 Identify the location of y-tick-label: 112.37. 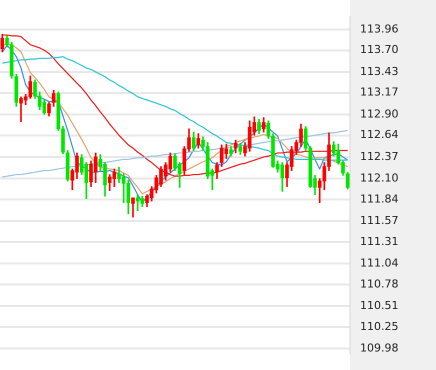
(379, 156).